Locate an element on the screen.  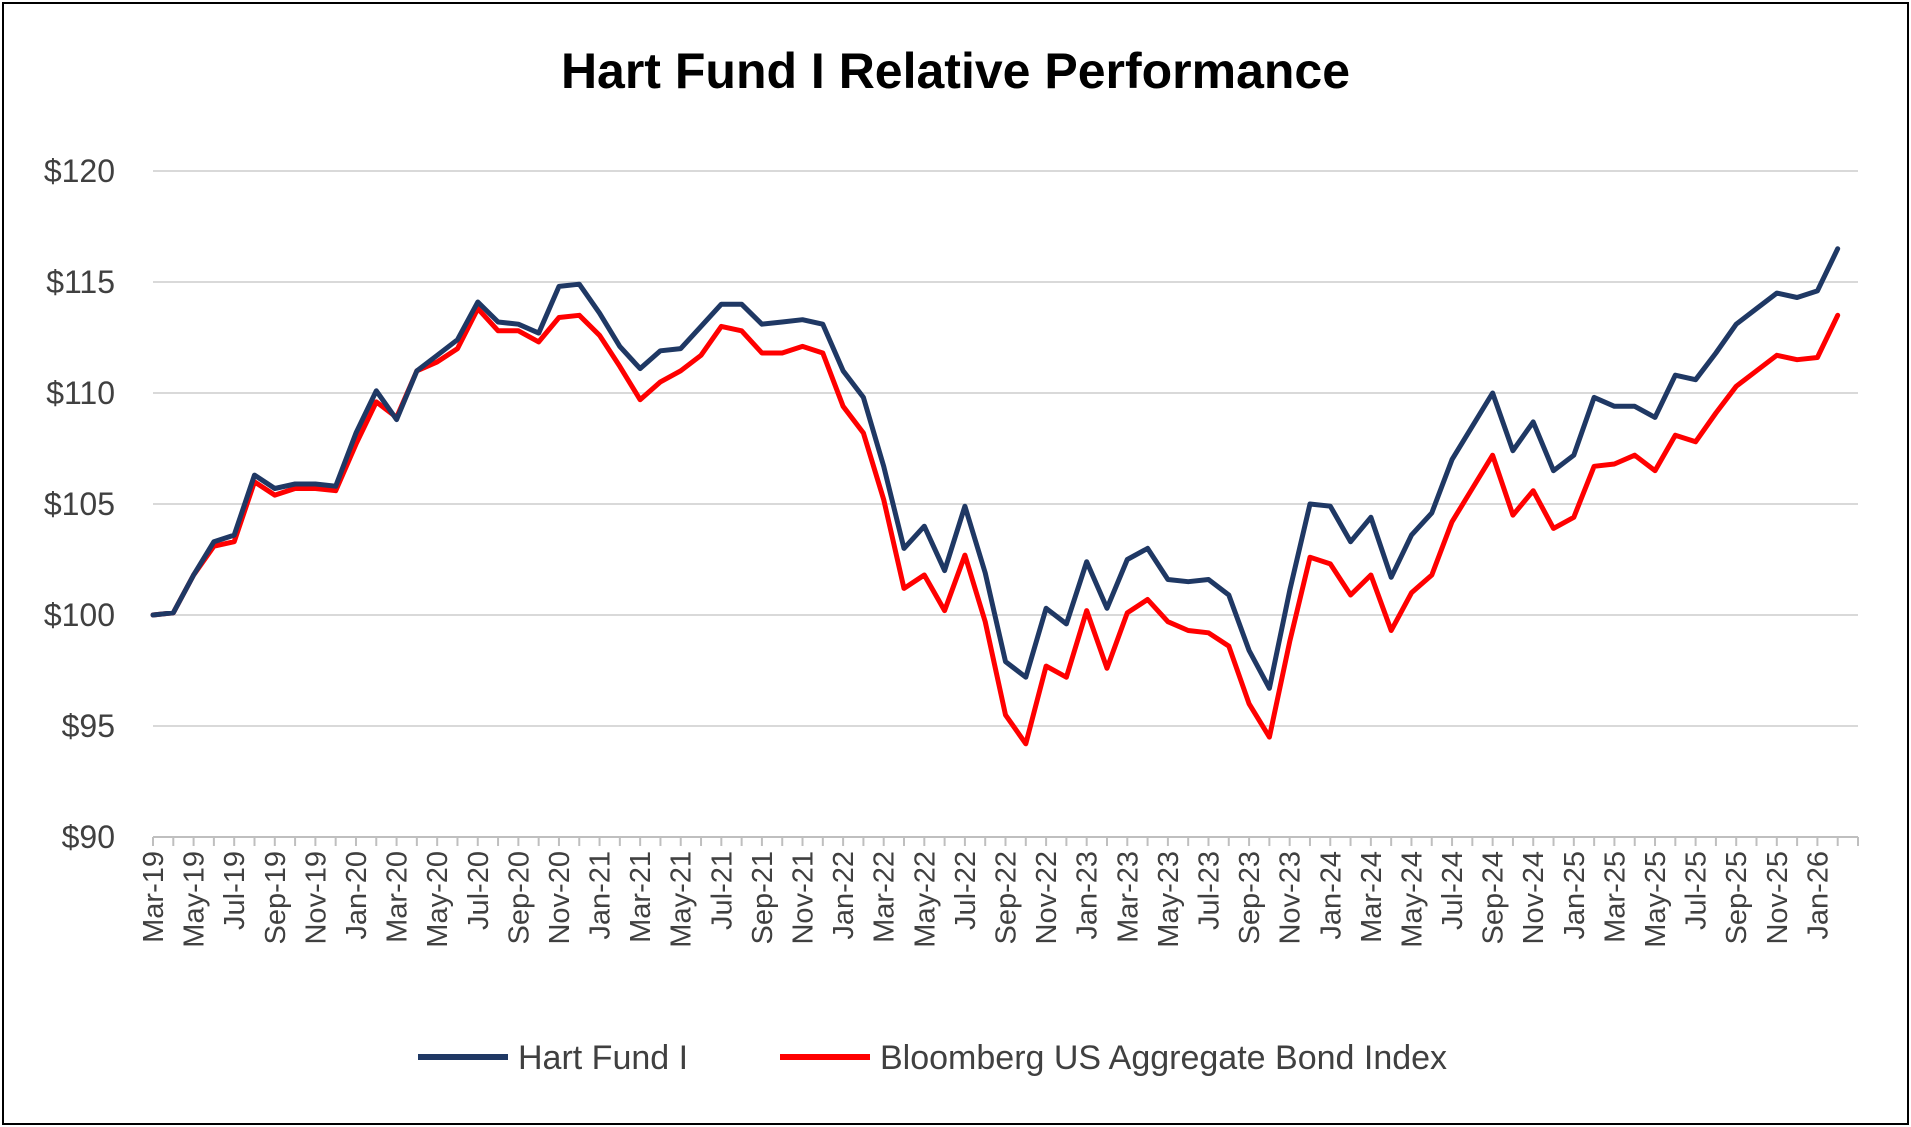
legend-label-hart-fund: Hart Fund I is located at coordinates (603, 1058).